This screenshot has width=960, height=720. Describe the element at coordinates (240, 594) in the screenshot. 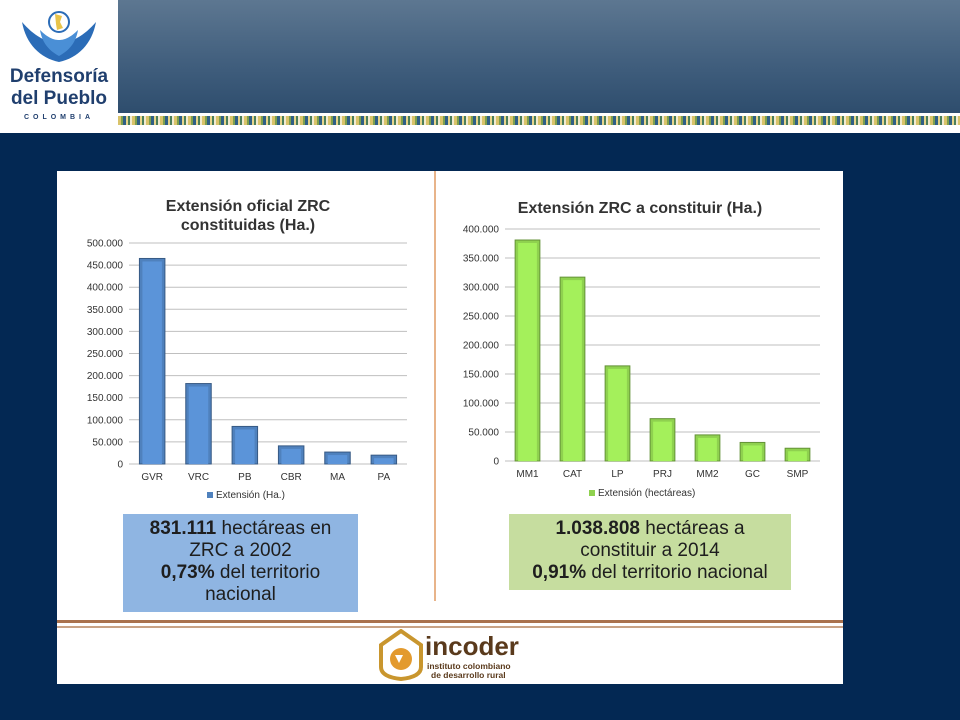

I see `summary-left-line4: nacional` at that location.